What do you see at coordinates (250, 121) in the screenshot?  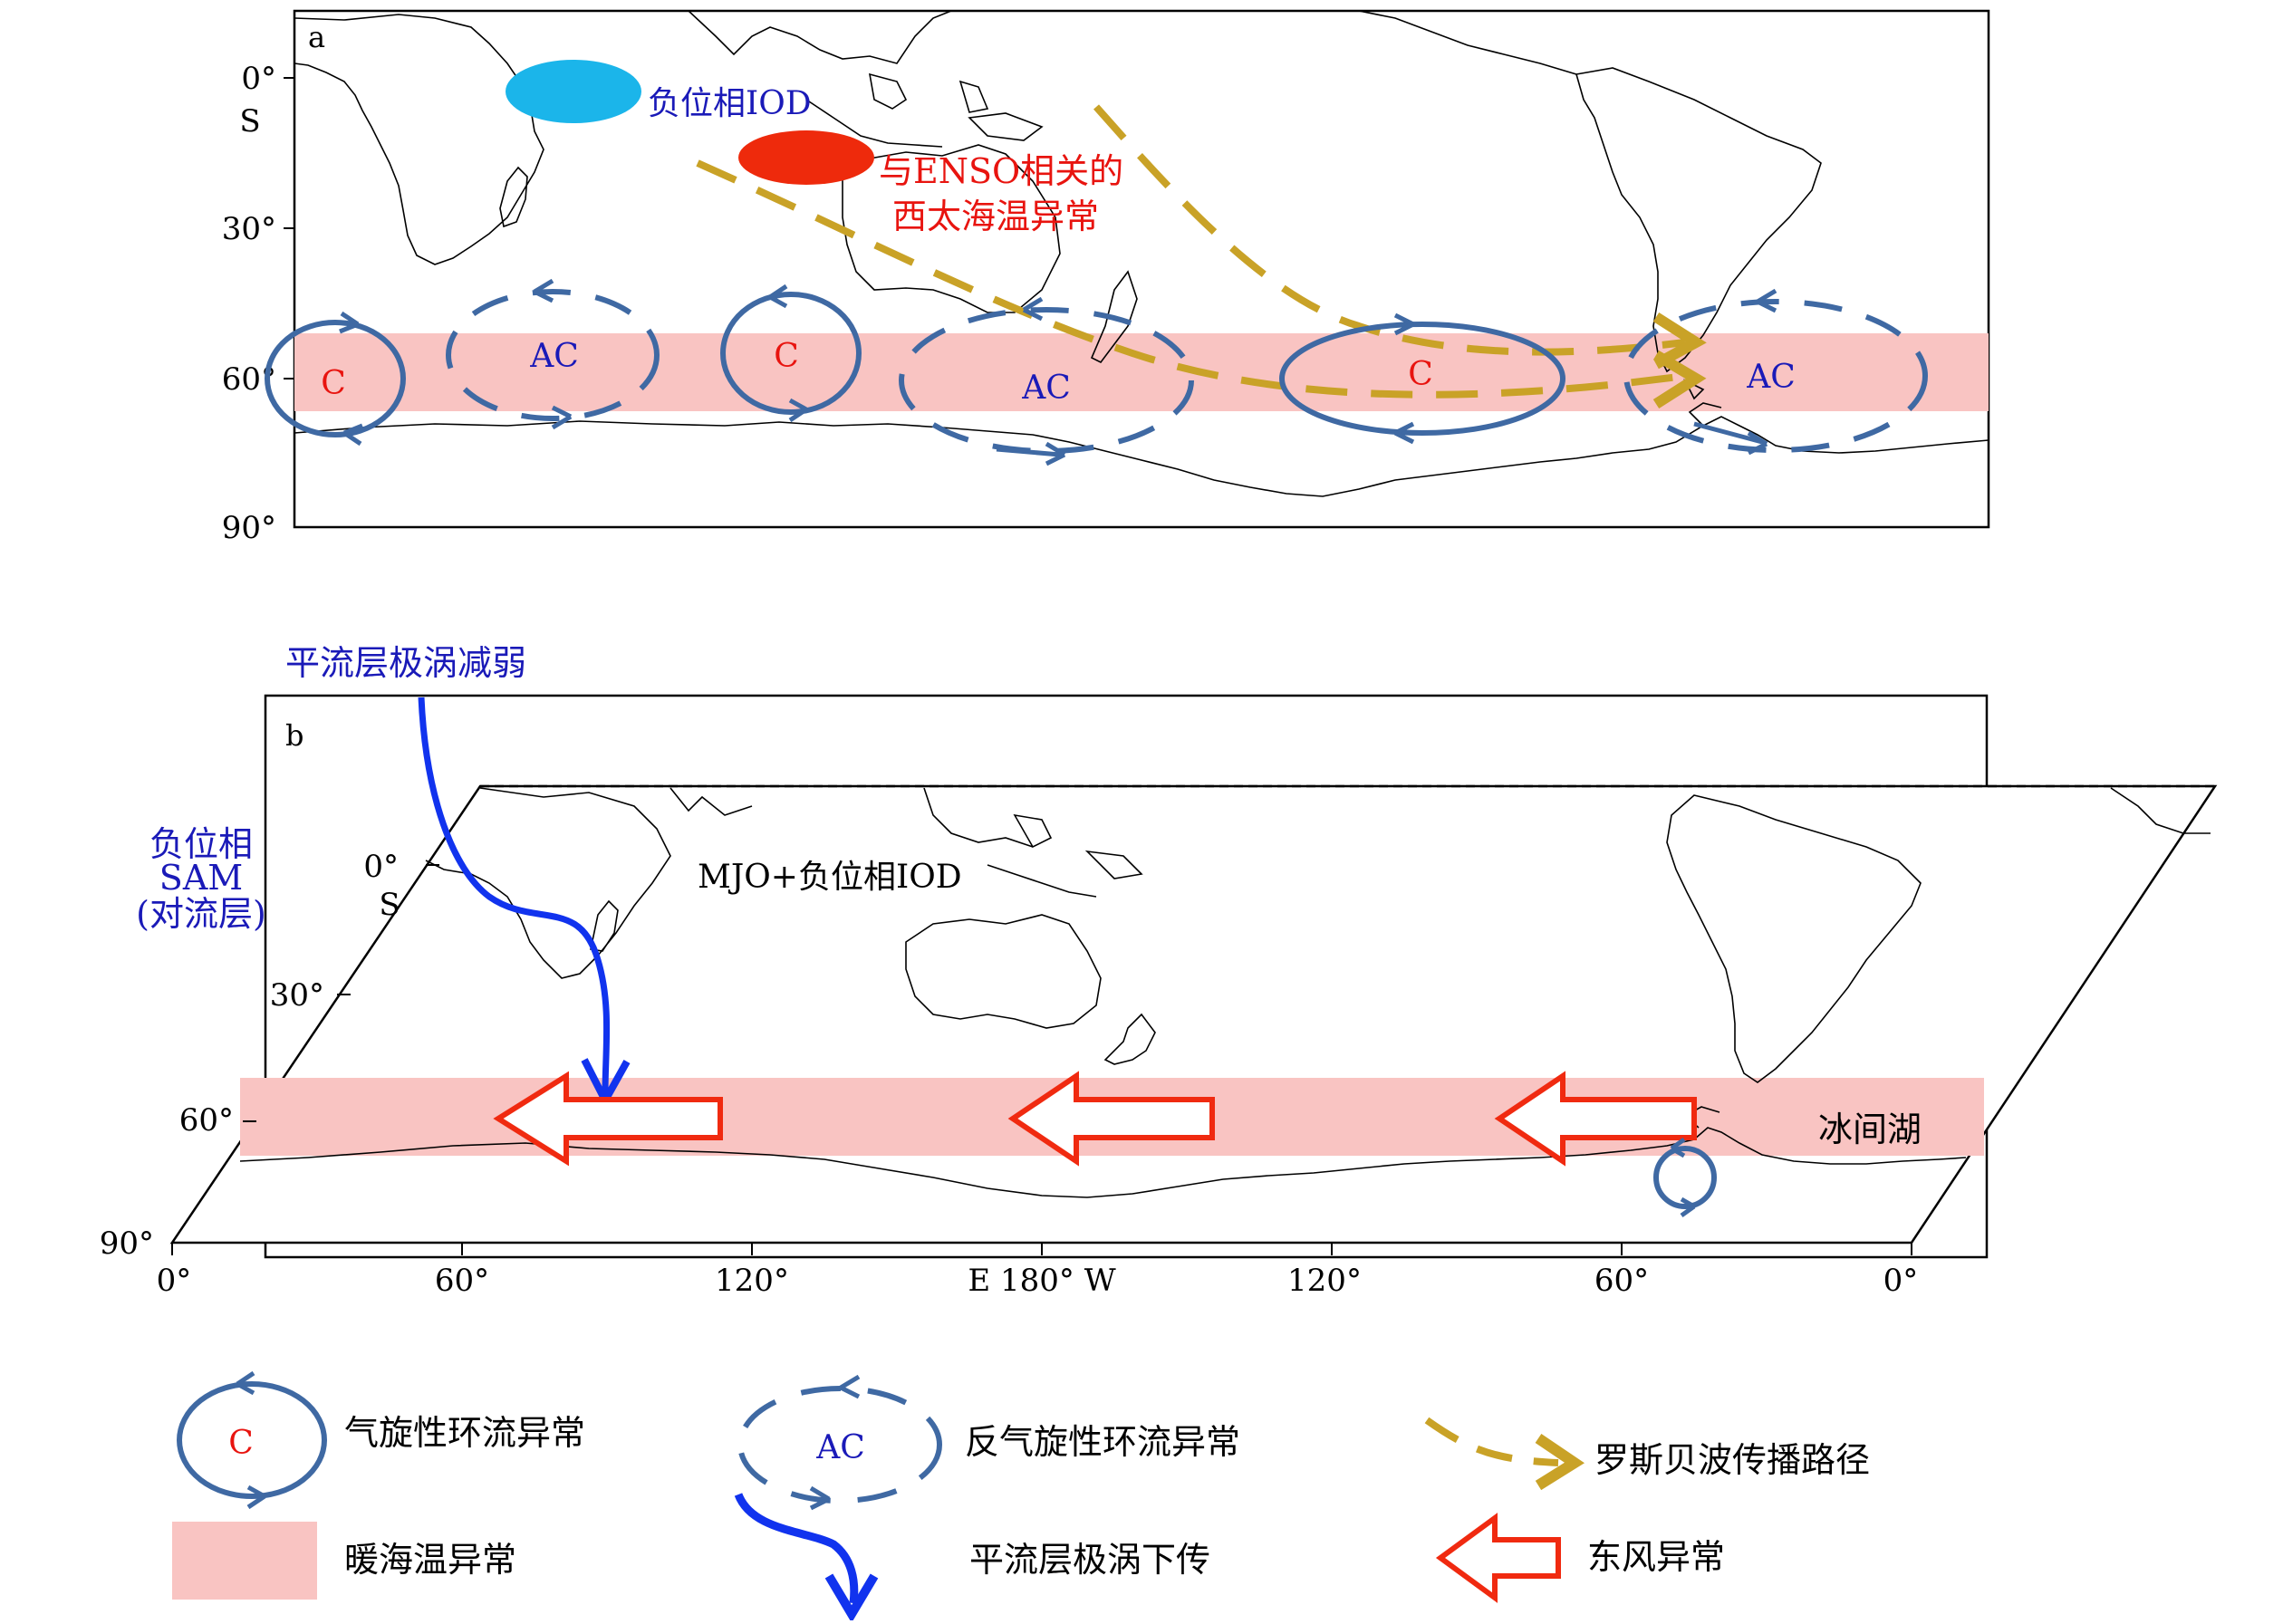 I see `lat-suffix-a: S` at bounding box center [250, 121].